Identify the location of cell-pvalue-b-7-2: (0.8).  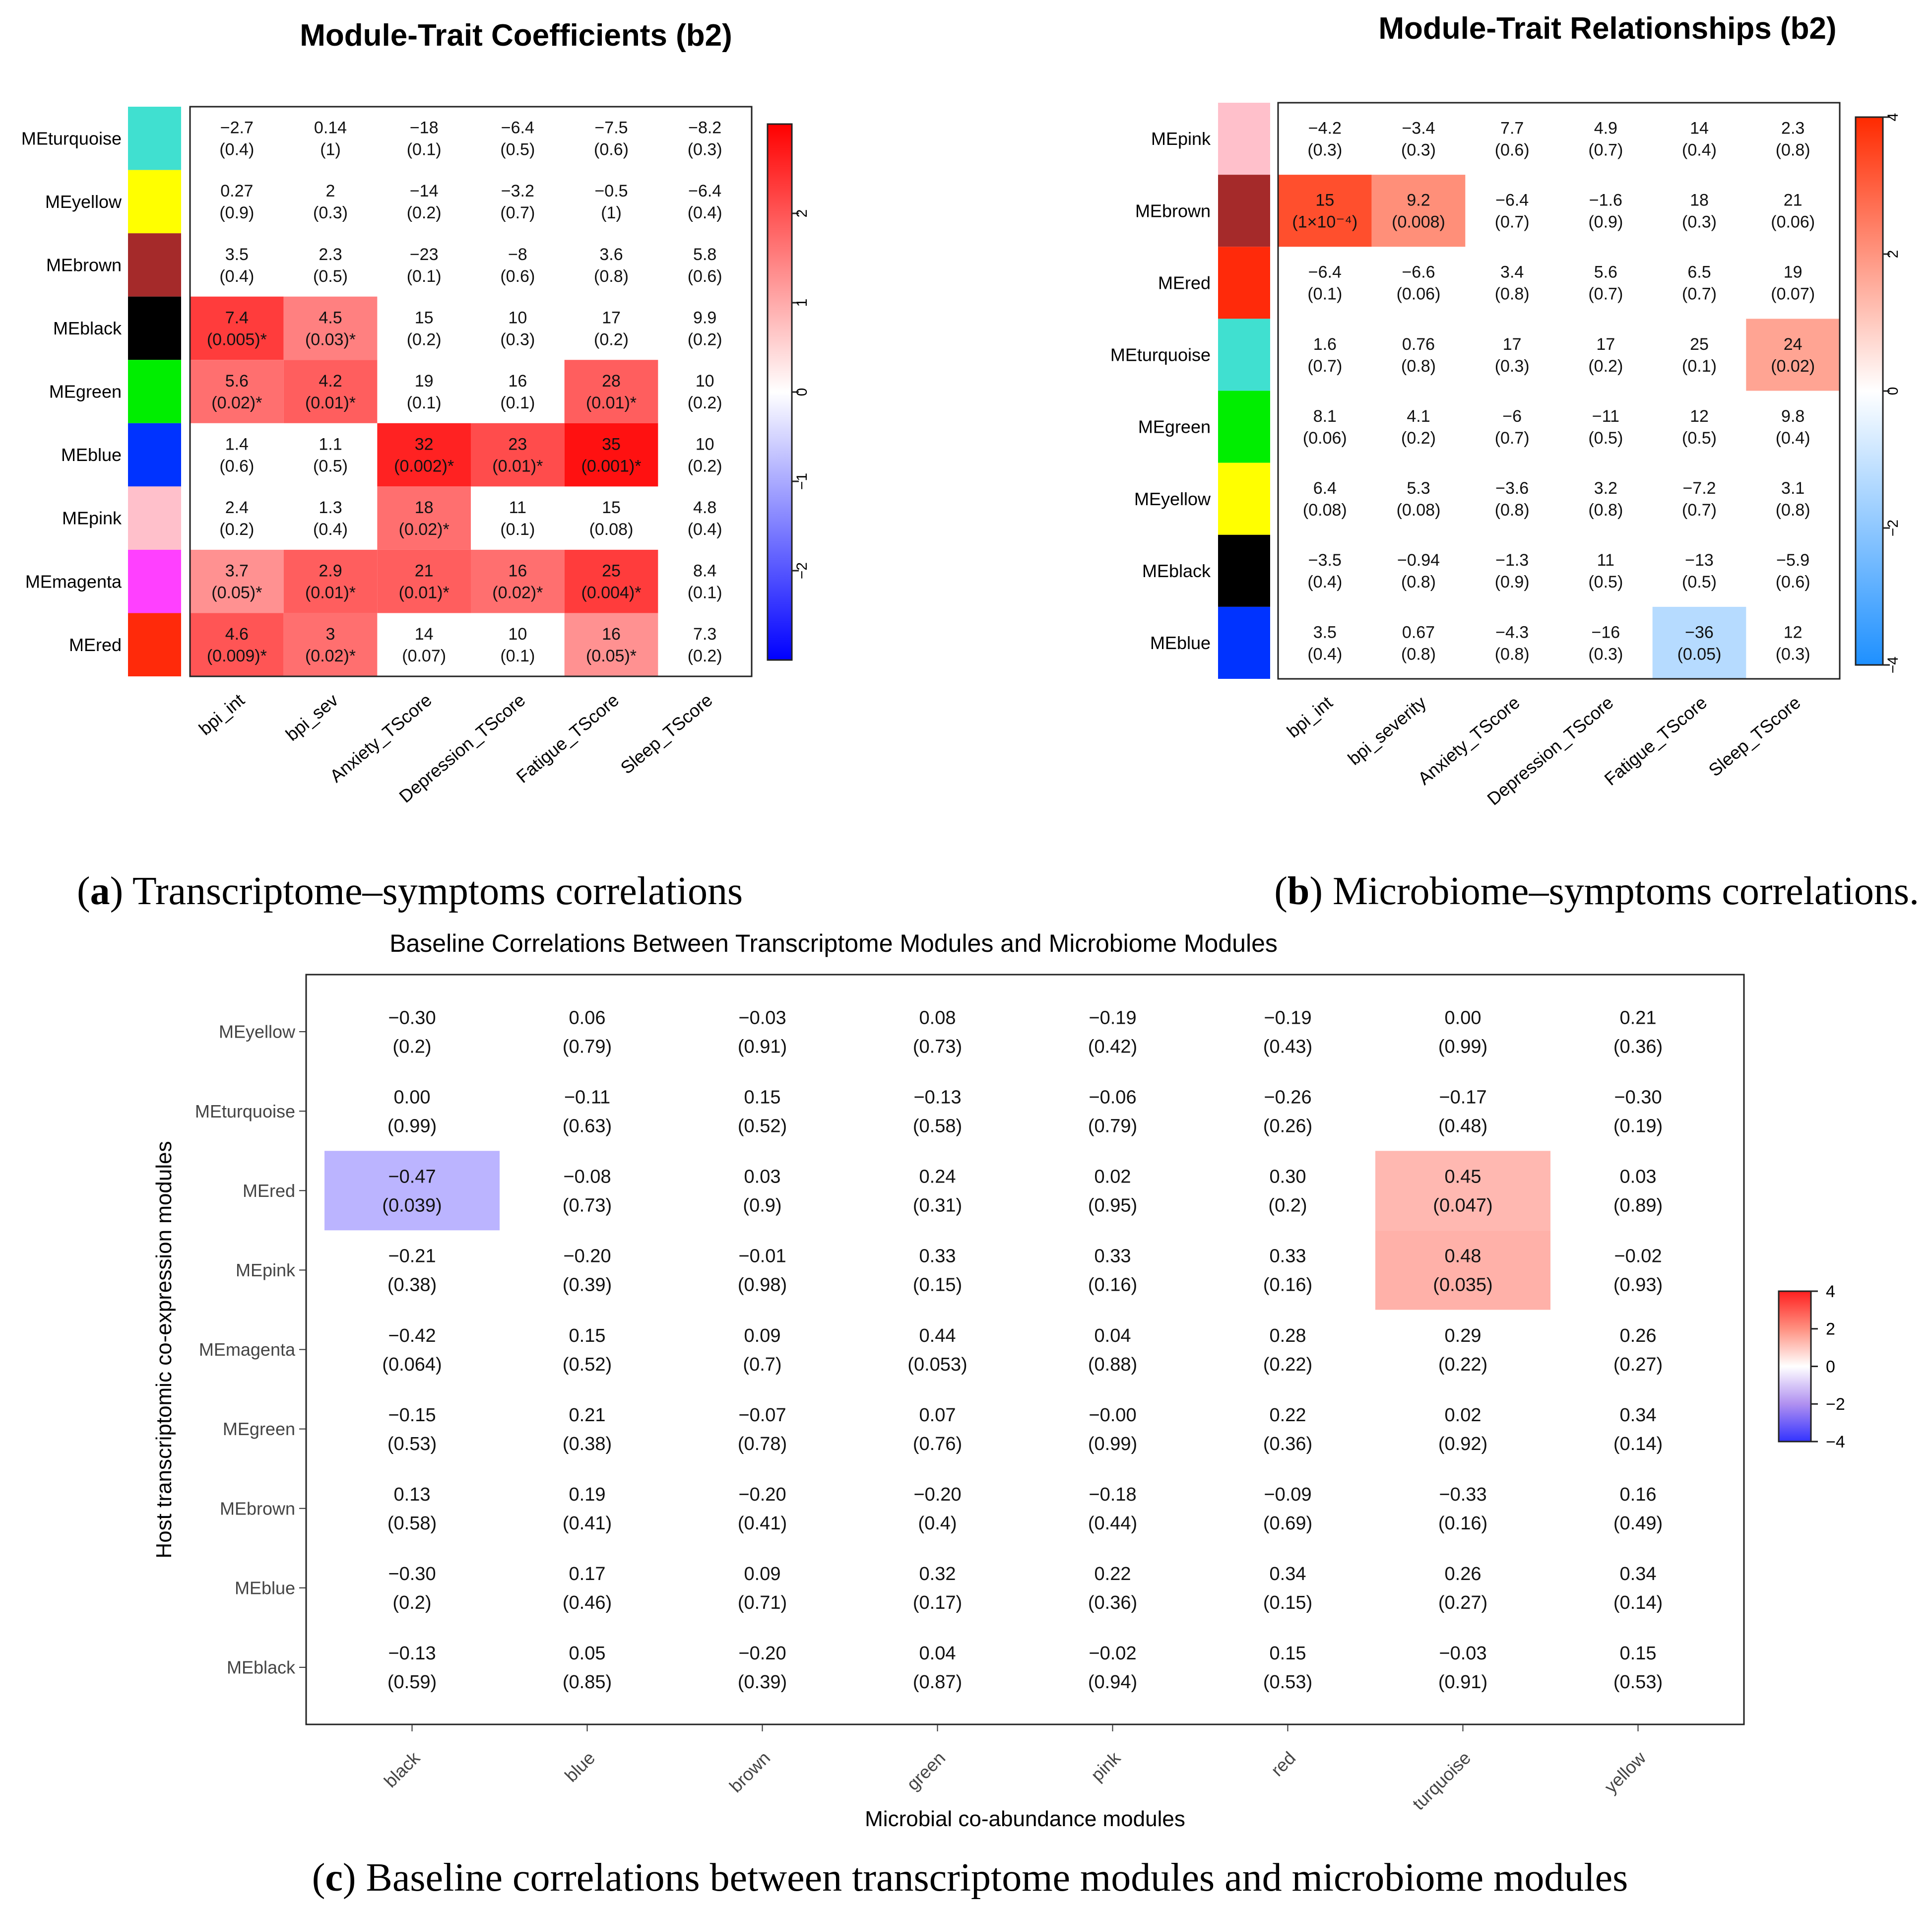
(1513, 654).